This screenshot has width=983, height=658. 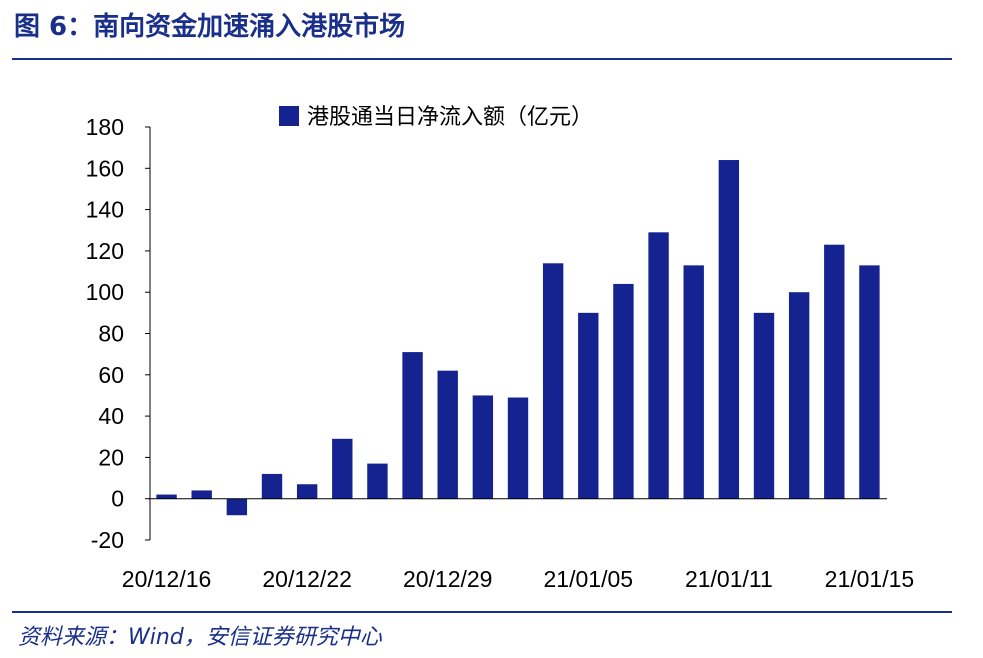 I want to click on x-tick-label: 21/01/11, so click(x=729, y=579).